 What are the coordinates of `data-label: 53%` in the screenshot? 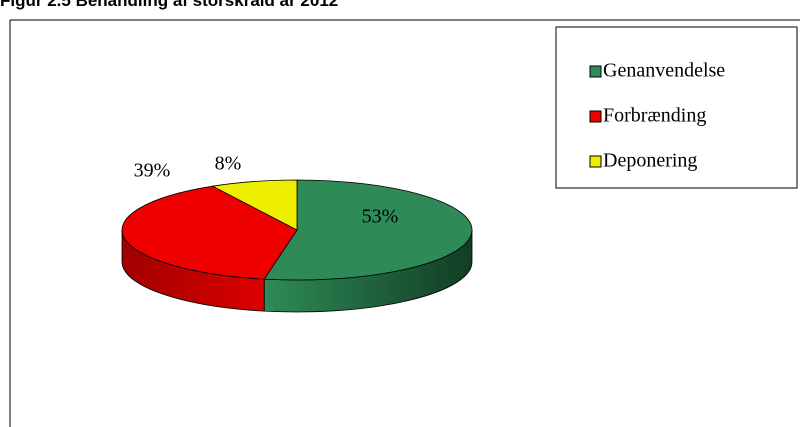 It's located at (380, 217).